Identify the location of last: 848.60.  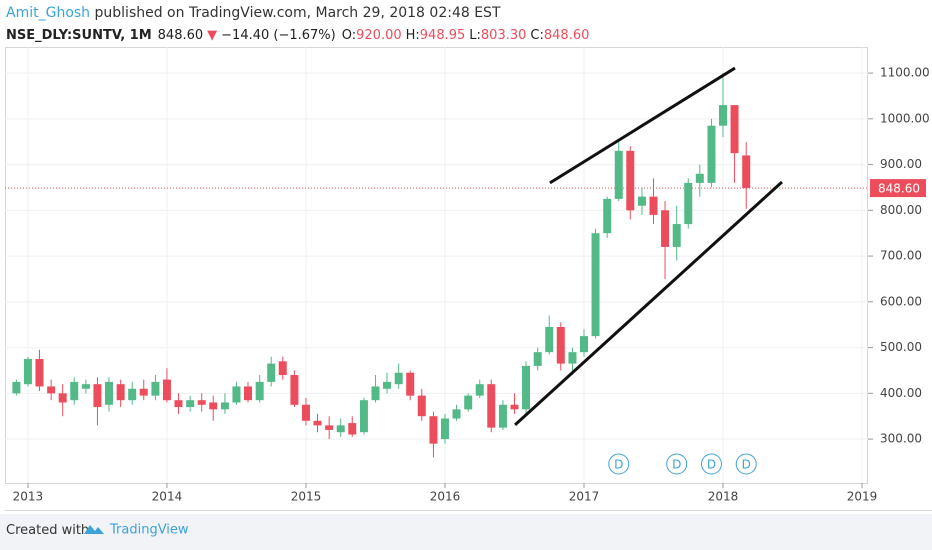
(181, 35).